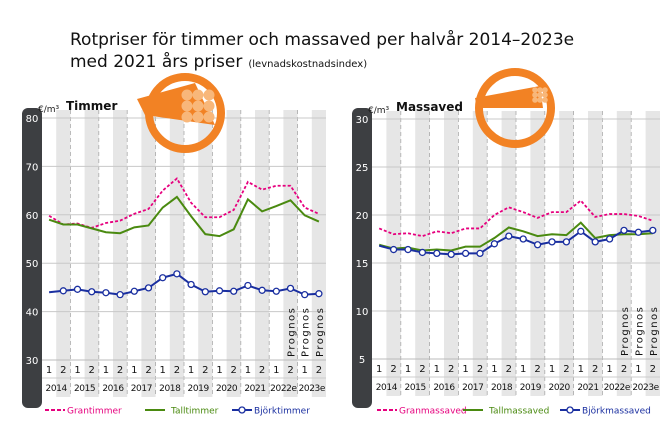 The width and height of the screenshot is (671, 429). What do you see at coordinates (32, 167) in the screenshot?
I see `y-tick-label: 70` at bounding box center [32, 167].